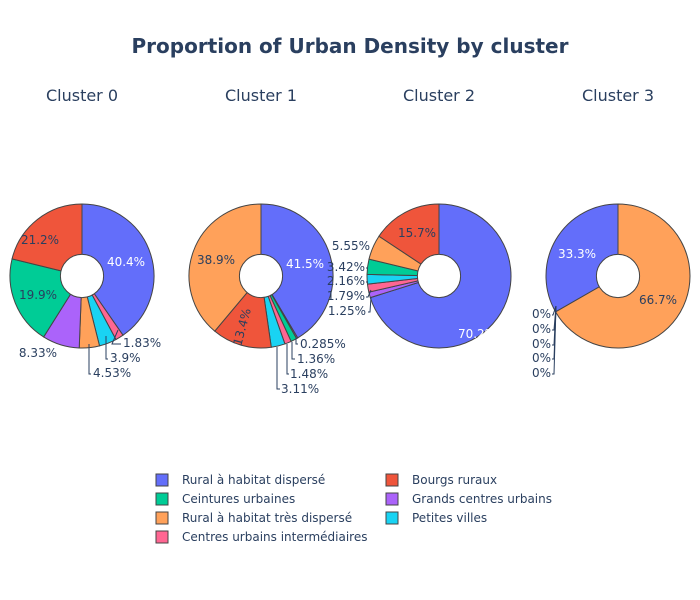  What do you see at coordinates (126, 262) in the screenshot?
I see `slice-label-cluster-0-rural-a-habitat-disperse: 40.4%` at bounding box center [126, 262].